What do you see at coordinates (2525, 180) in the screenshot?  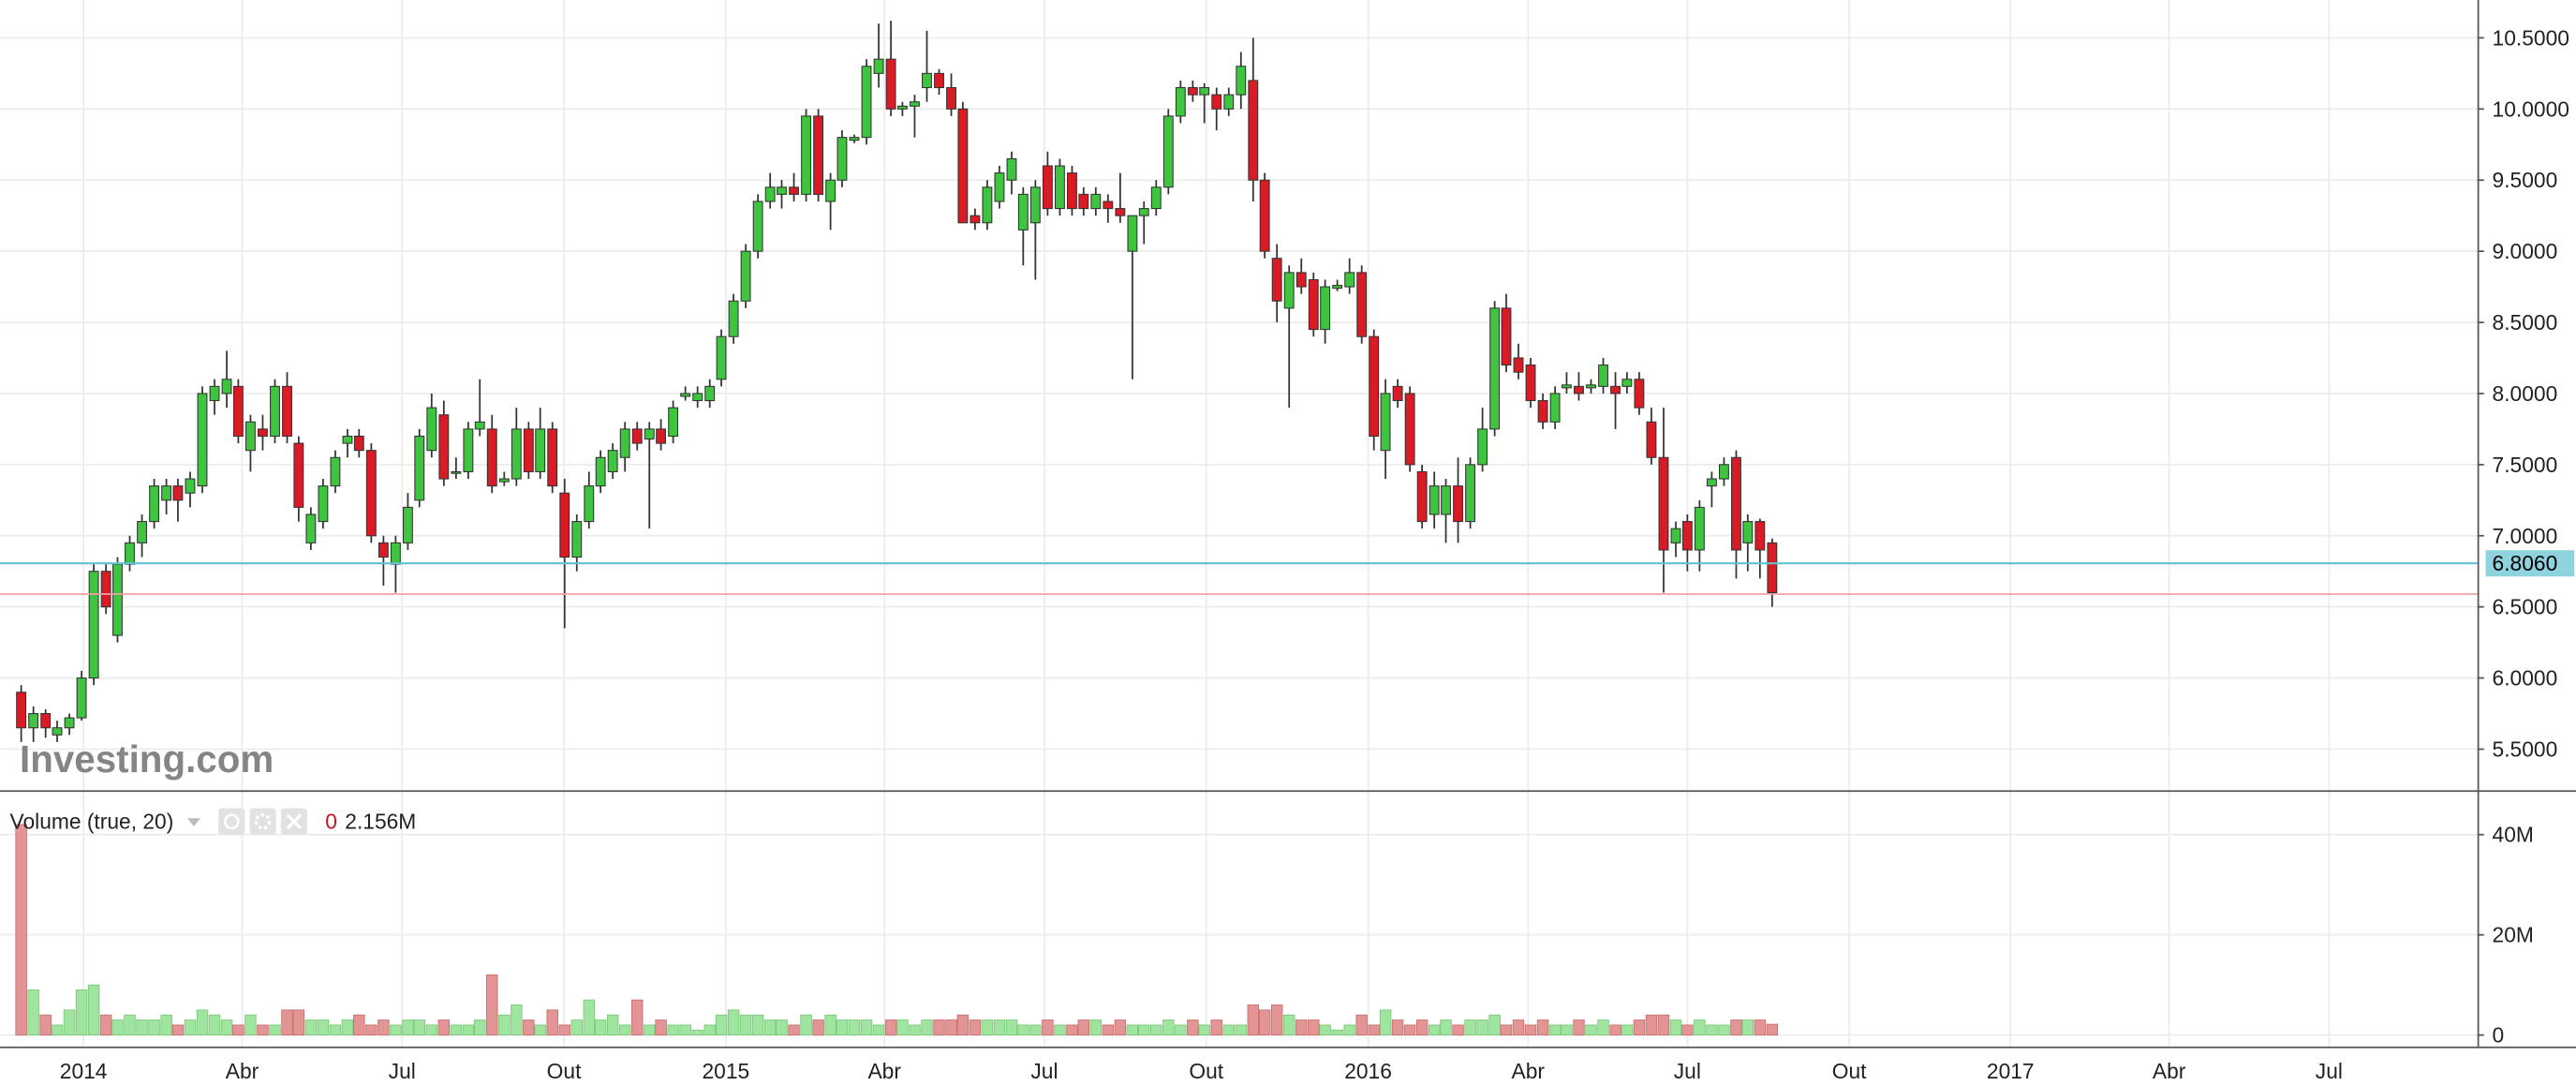 I see `y-tick-label: 9.5000` at bounding box center [2525, 180].